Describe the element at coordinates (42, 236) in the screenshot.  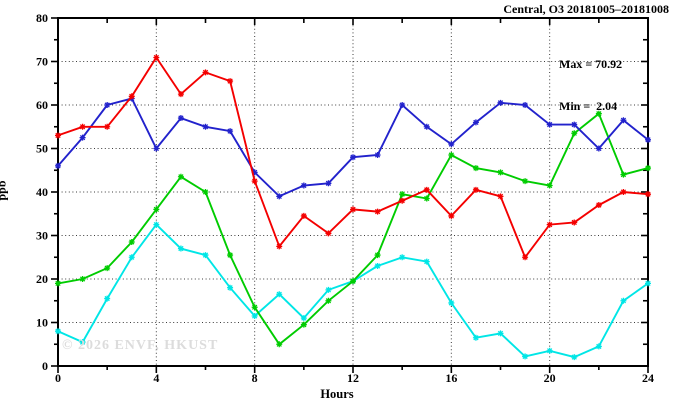
I see `y-tick-label: 30` at that location.